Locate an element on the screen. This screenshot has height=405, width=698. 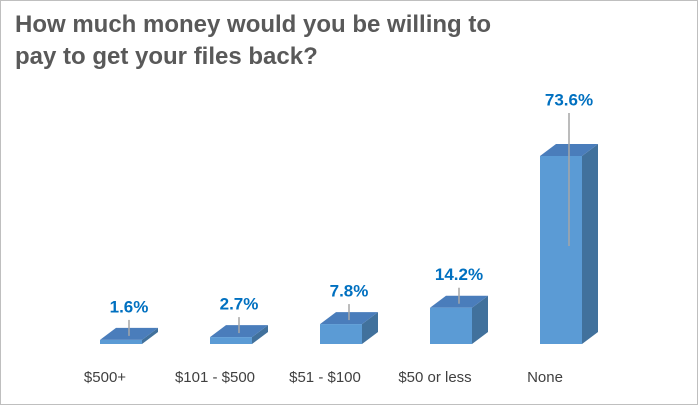
data-label: 14.2% is located at coordinates (459, 274).